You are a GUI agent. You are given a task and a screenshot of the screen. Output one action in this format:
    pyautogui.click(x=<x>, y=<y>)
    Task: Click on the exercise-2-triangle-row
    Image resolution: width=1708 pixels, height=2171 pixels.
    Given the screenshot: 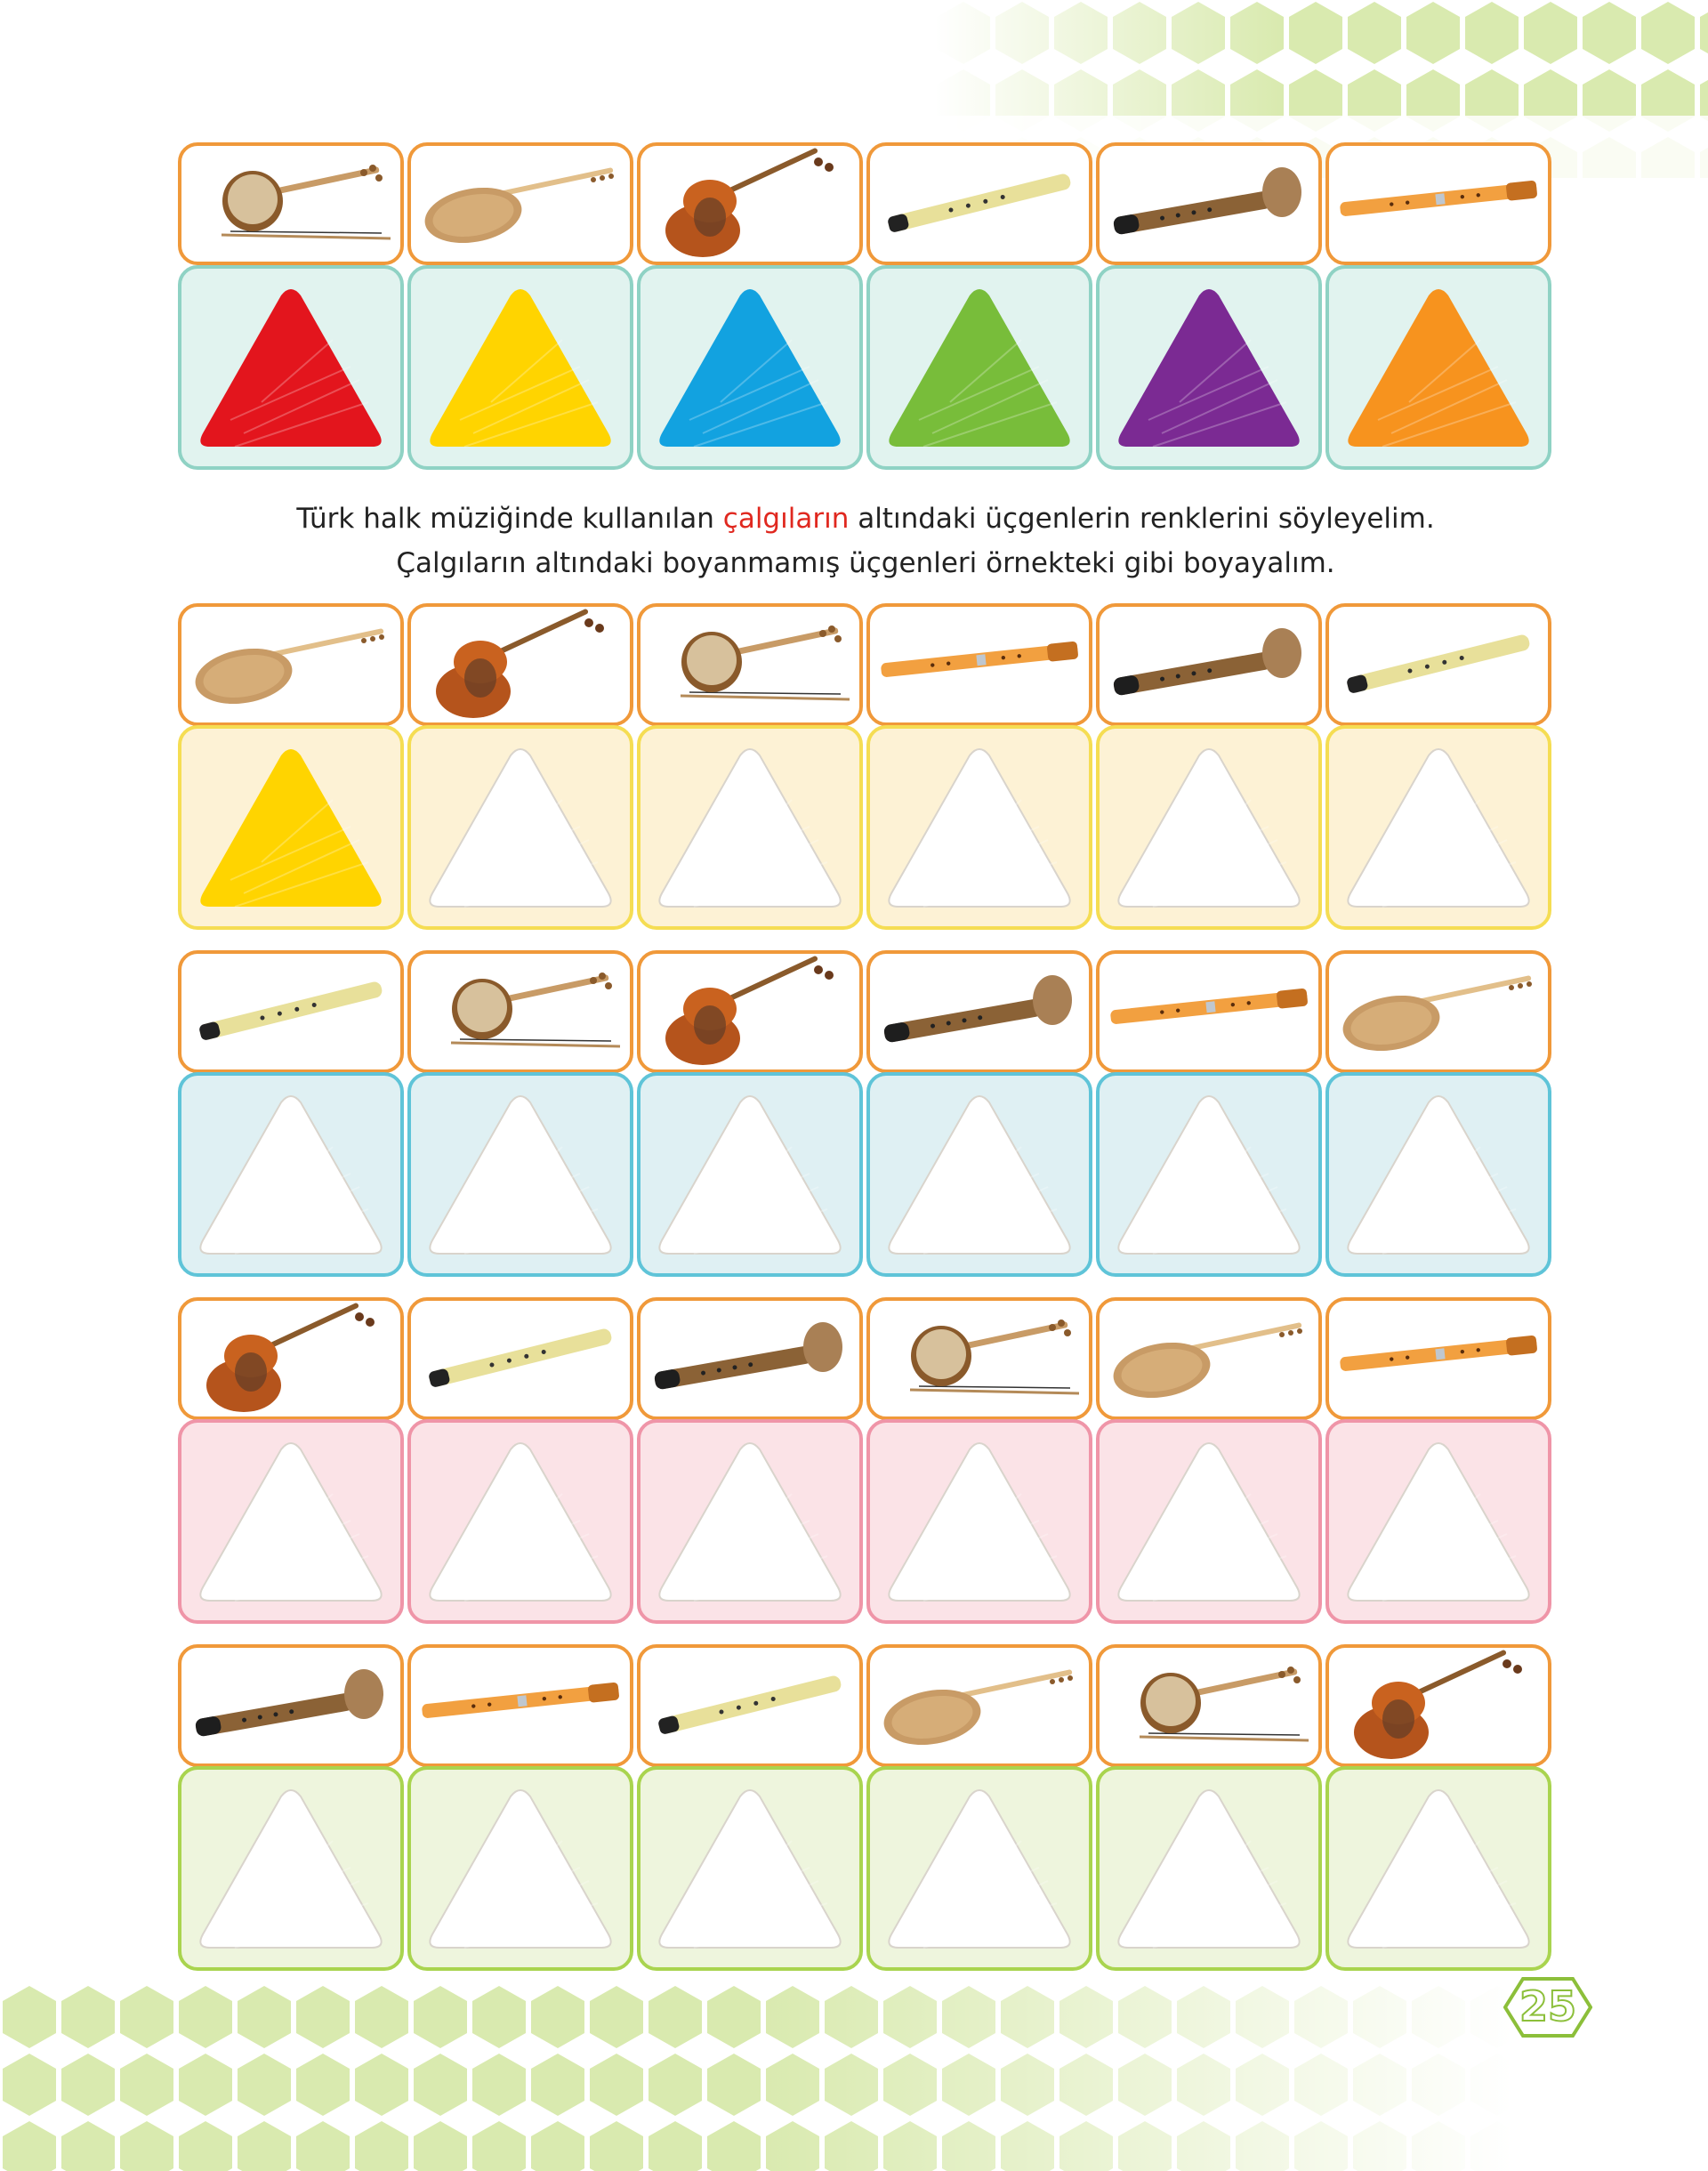 What is the action you would take?
    pyautogui.click(x=865, y=1174)
    